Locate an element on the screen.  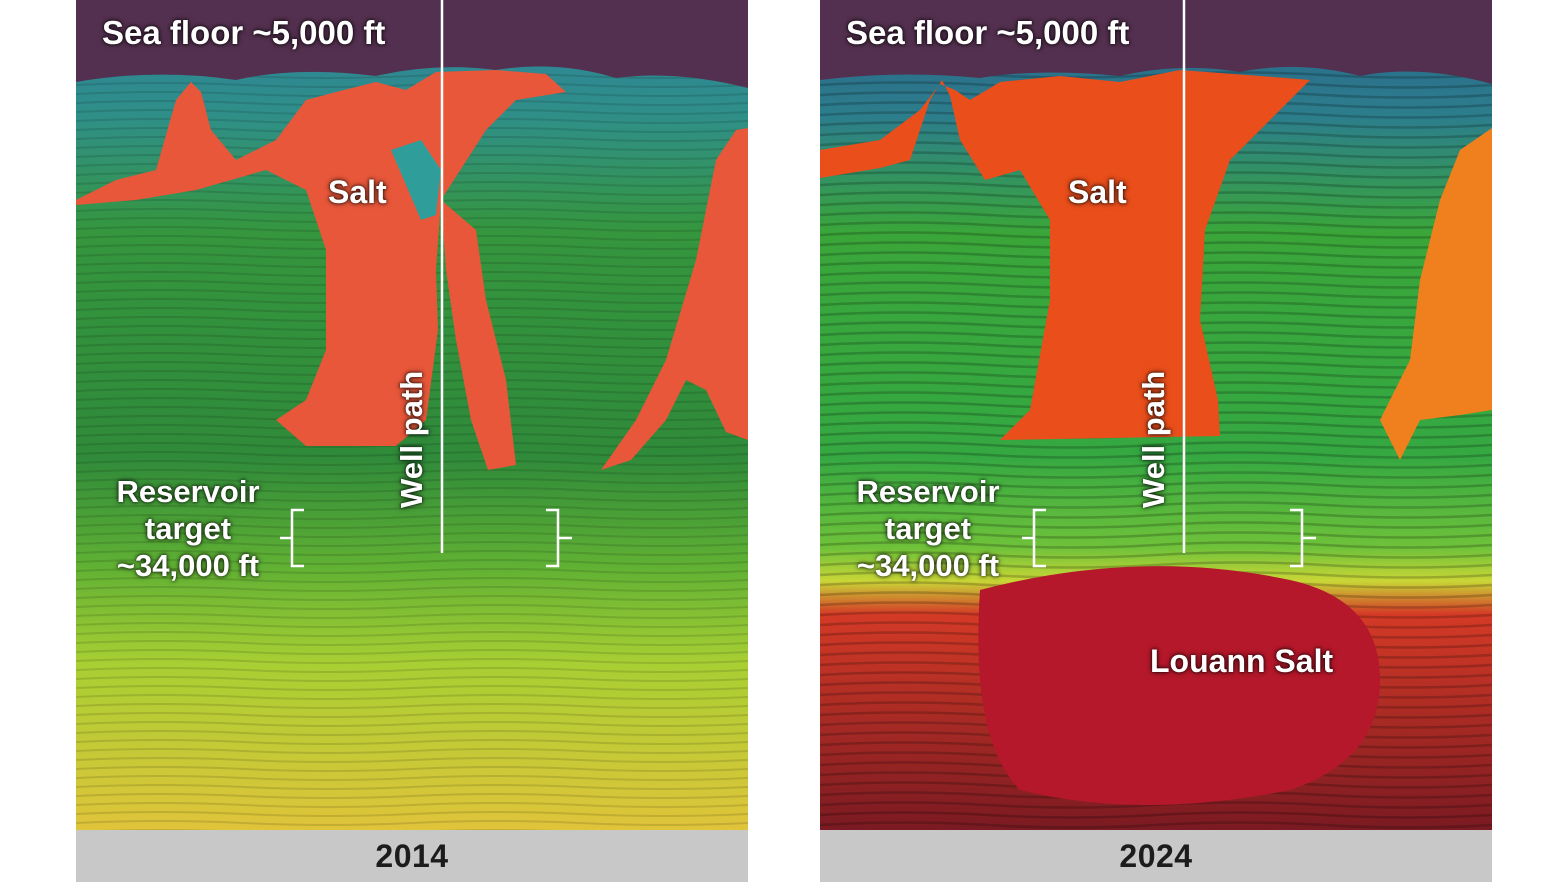
salt-stem is located at coordinates (478, 335).